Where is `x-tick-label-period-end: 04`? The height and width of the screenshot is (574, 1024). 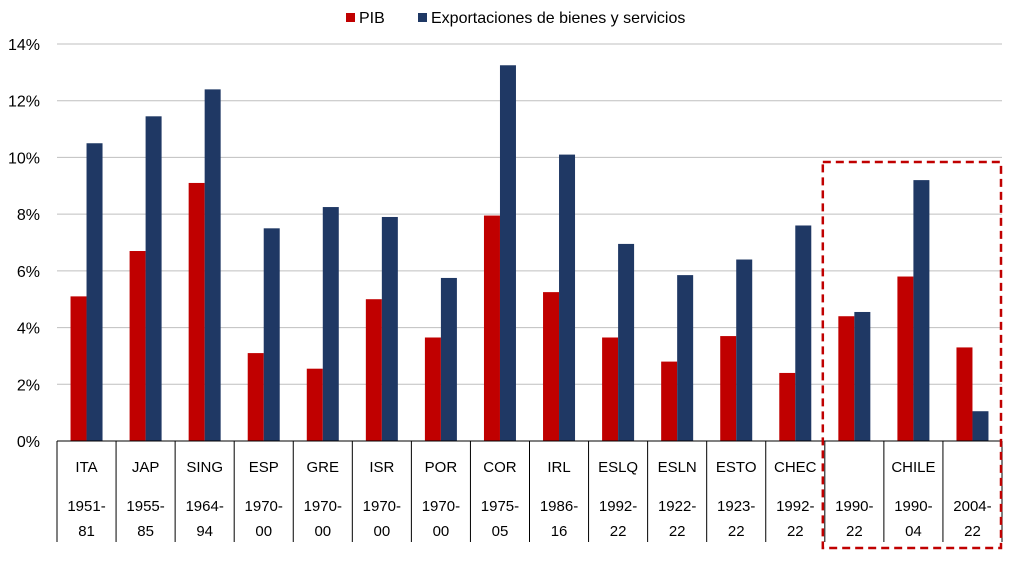
x-tick-label-period-end: 04 is located at coordinates (913, 531).